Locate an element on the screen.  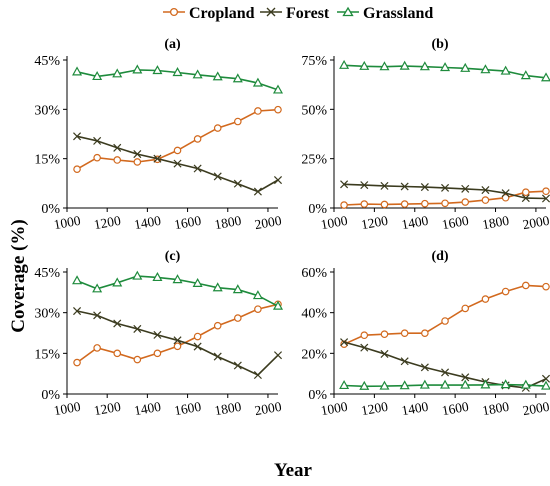
panel-title: (c) is located at coordinates (173, 256).